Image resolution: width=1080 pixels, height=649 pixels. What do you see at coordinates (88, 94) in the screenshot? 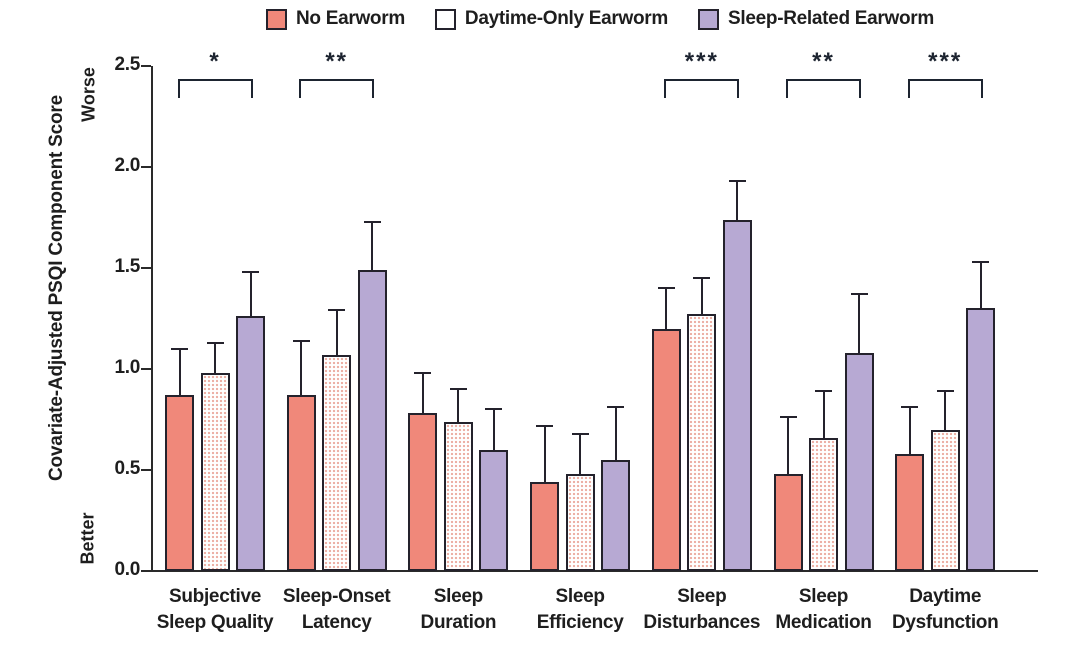
I see `y-axis-worse-label: Worse` at bounding box center [88, 94].